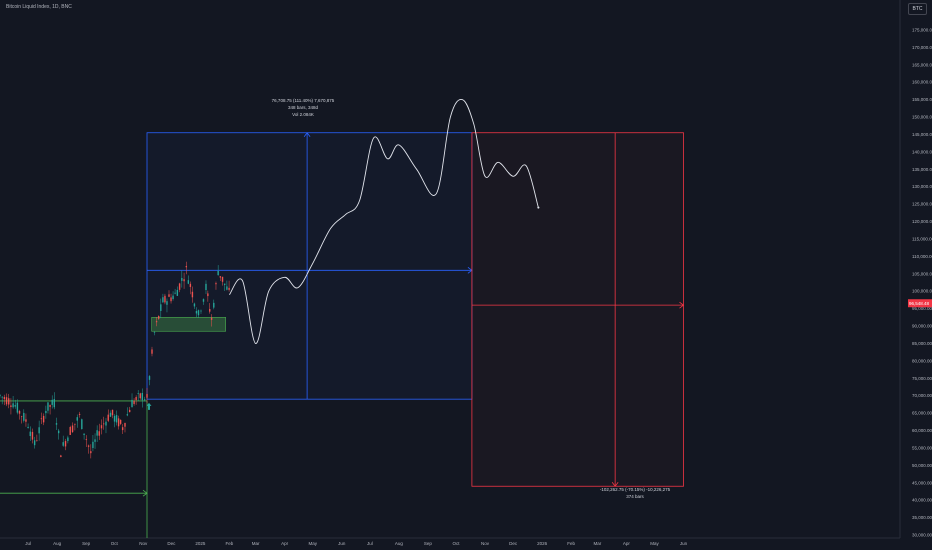  Describe the element at coordinates (922, 47) in the screenshot. I see `y-tick-label: 170,000.00` at that location.